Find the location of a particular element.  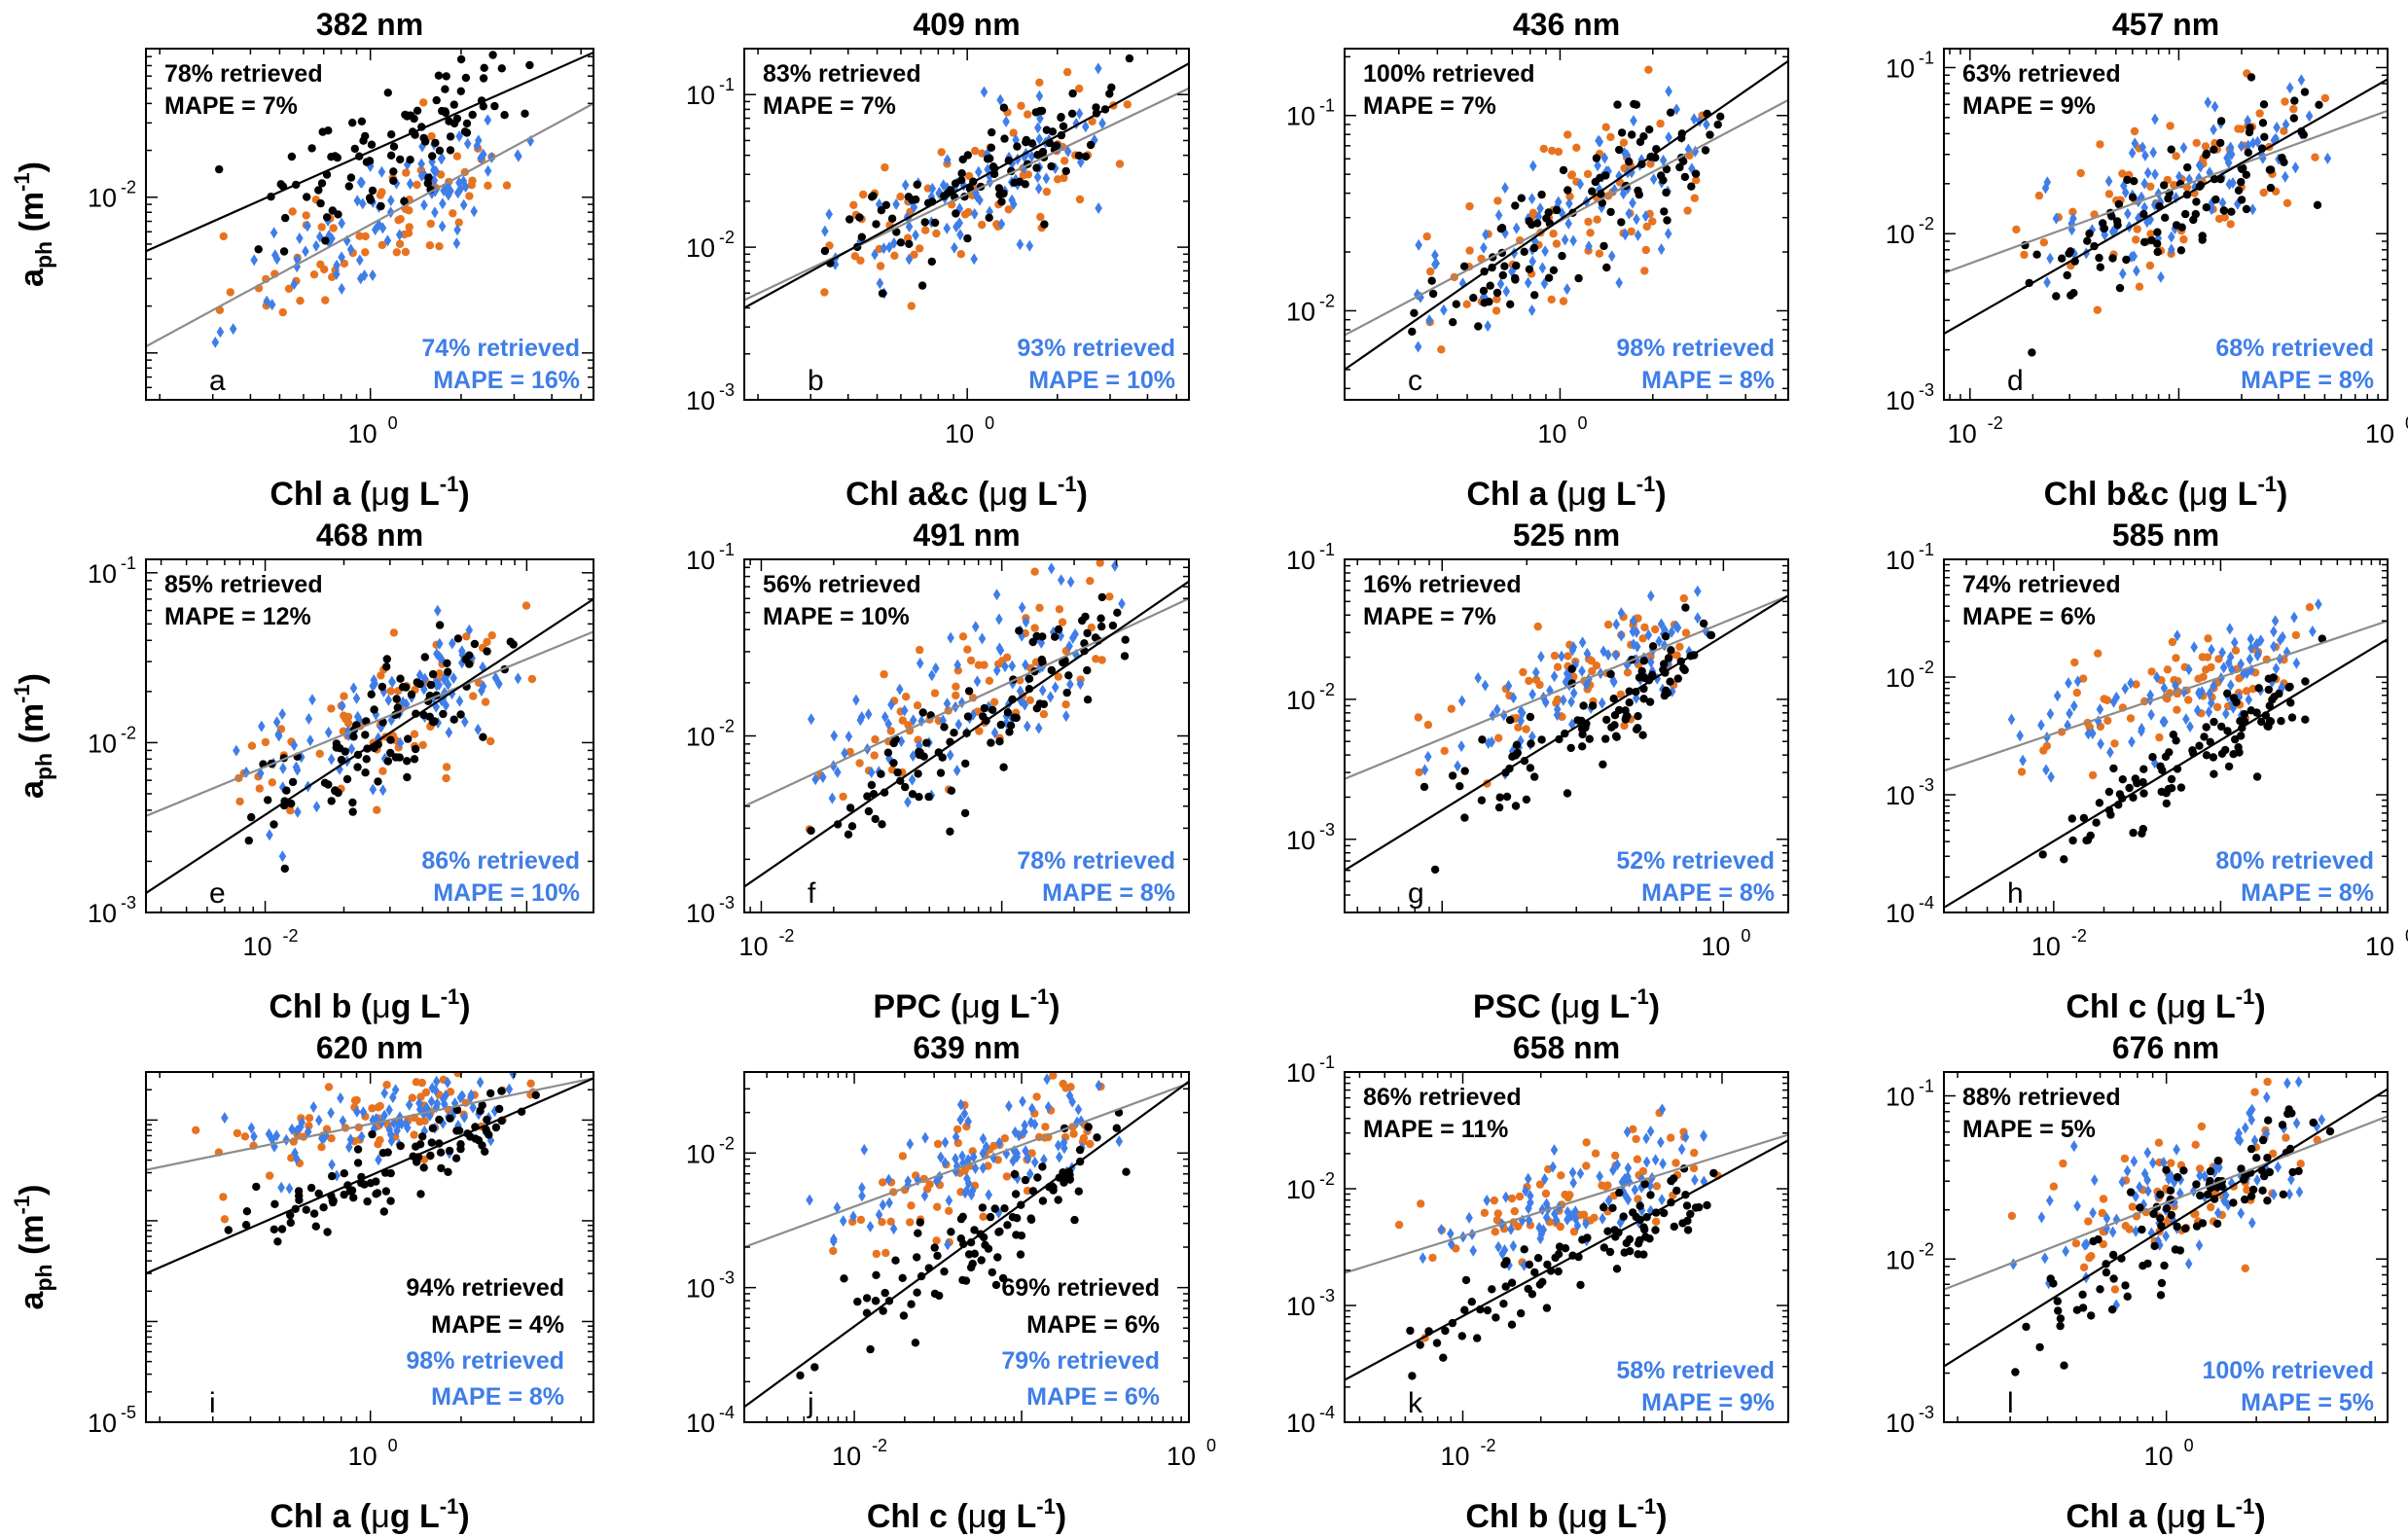

black-mape-label: MAPE = 9% is located at coordinates (2029, 106).